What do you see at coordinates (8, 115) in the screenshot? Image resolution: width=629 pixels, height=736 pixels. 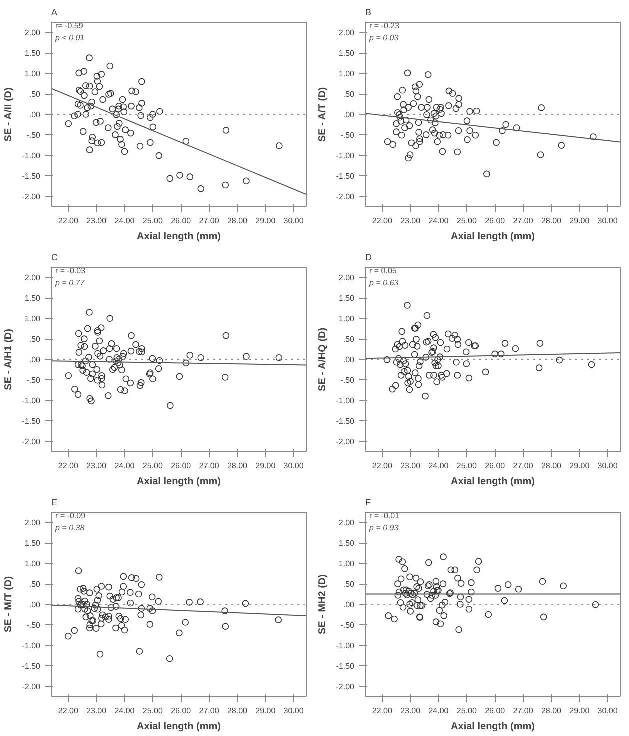 I see `y-axis-title: SE - A/II (D)` at bounding box center [8, 115].